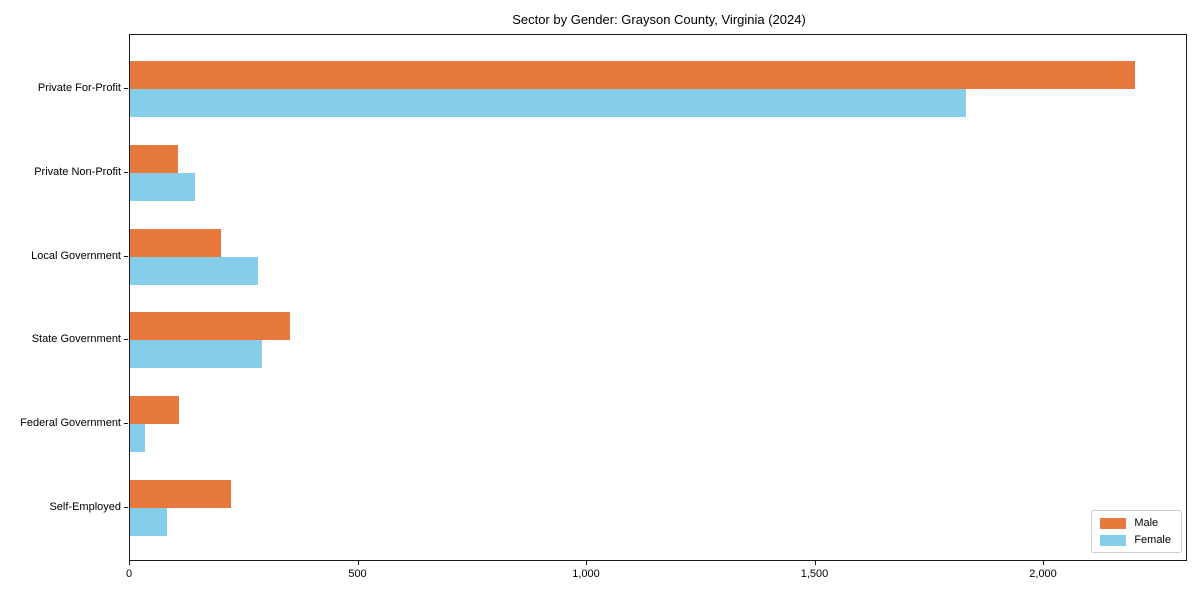 The image size is (1200, 600). I want to click on y-tick-label-private-for-profit: Private For-Profit, so click(79, 88).